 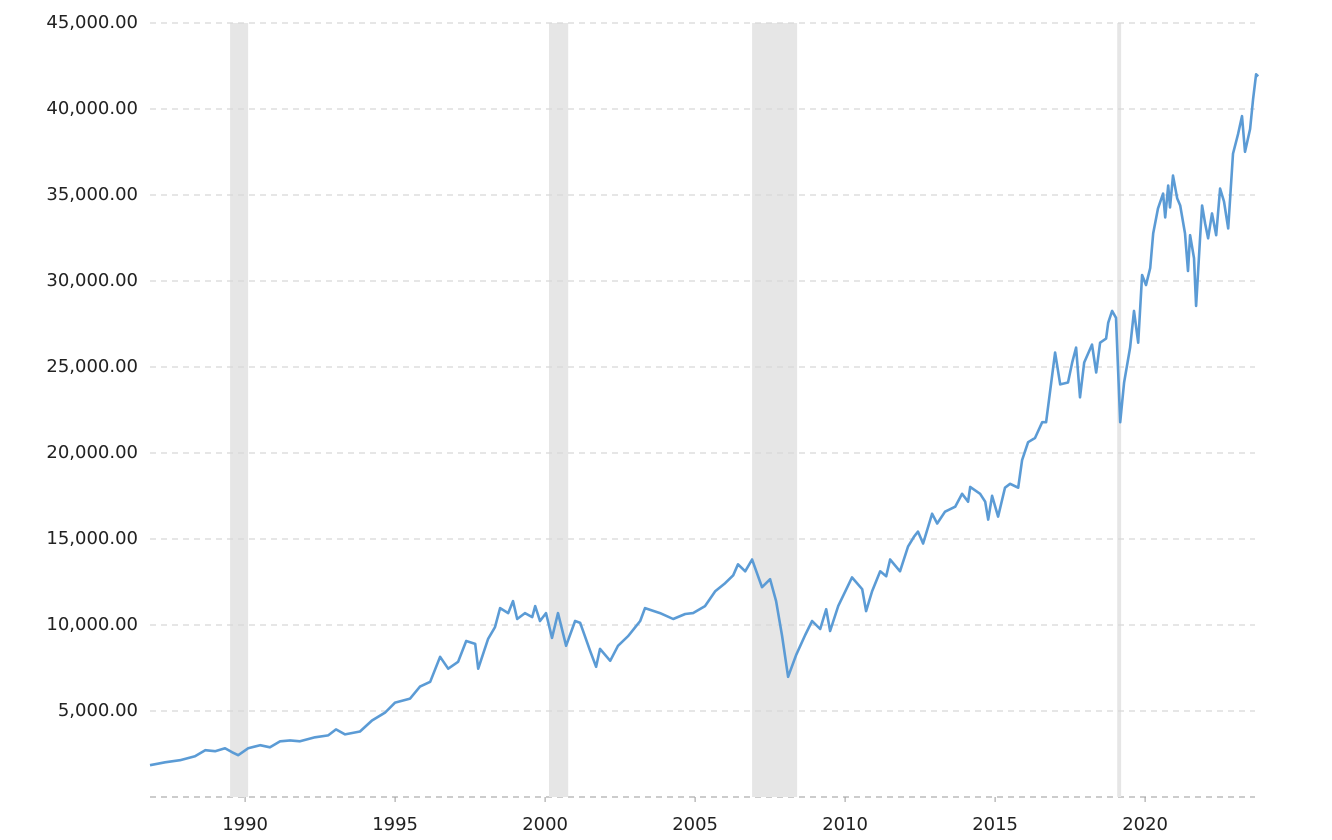 I want to click on y-tick-label: 10,000.00, so click(x=92, y=624).